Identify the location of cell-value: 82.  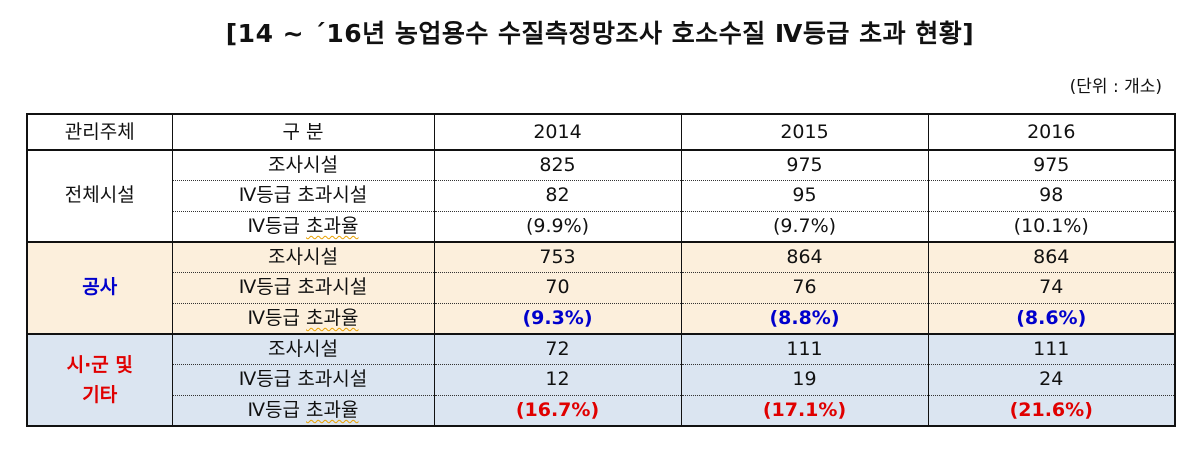
(557, 196).